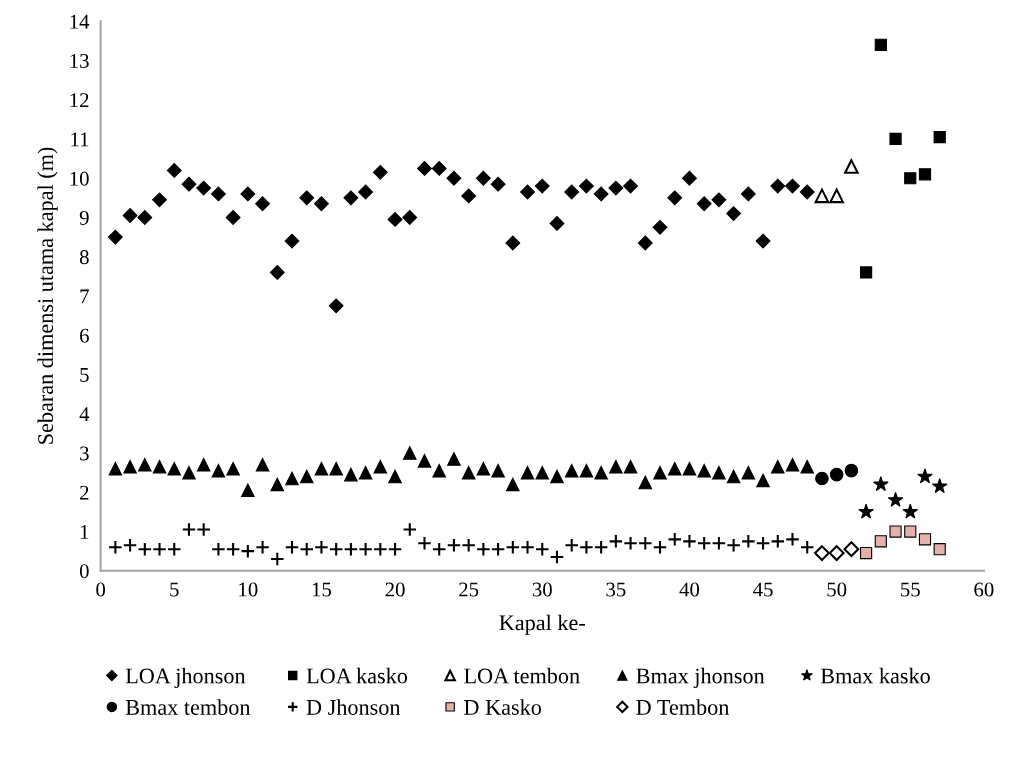 This screenshot has height=758, width=1027. Describe the element at coordinates (188, 707) in the screenshot. I see `legend-label: Bmax tembon` at that location.